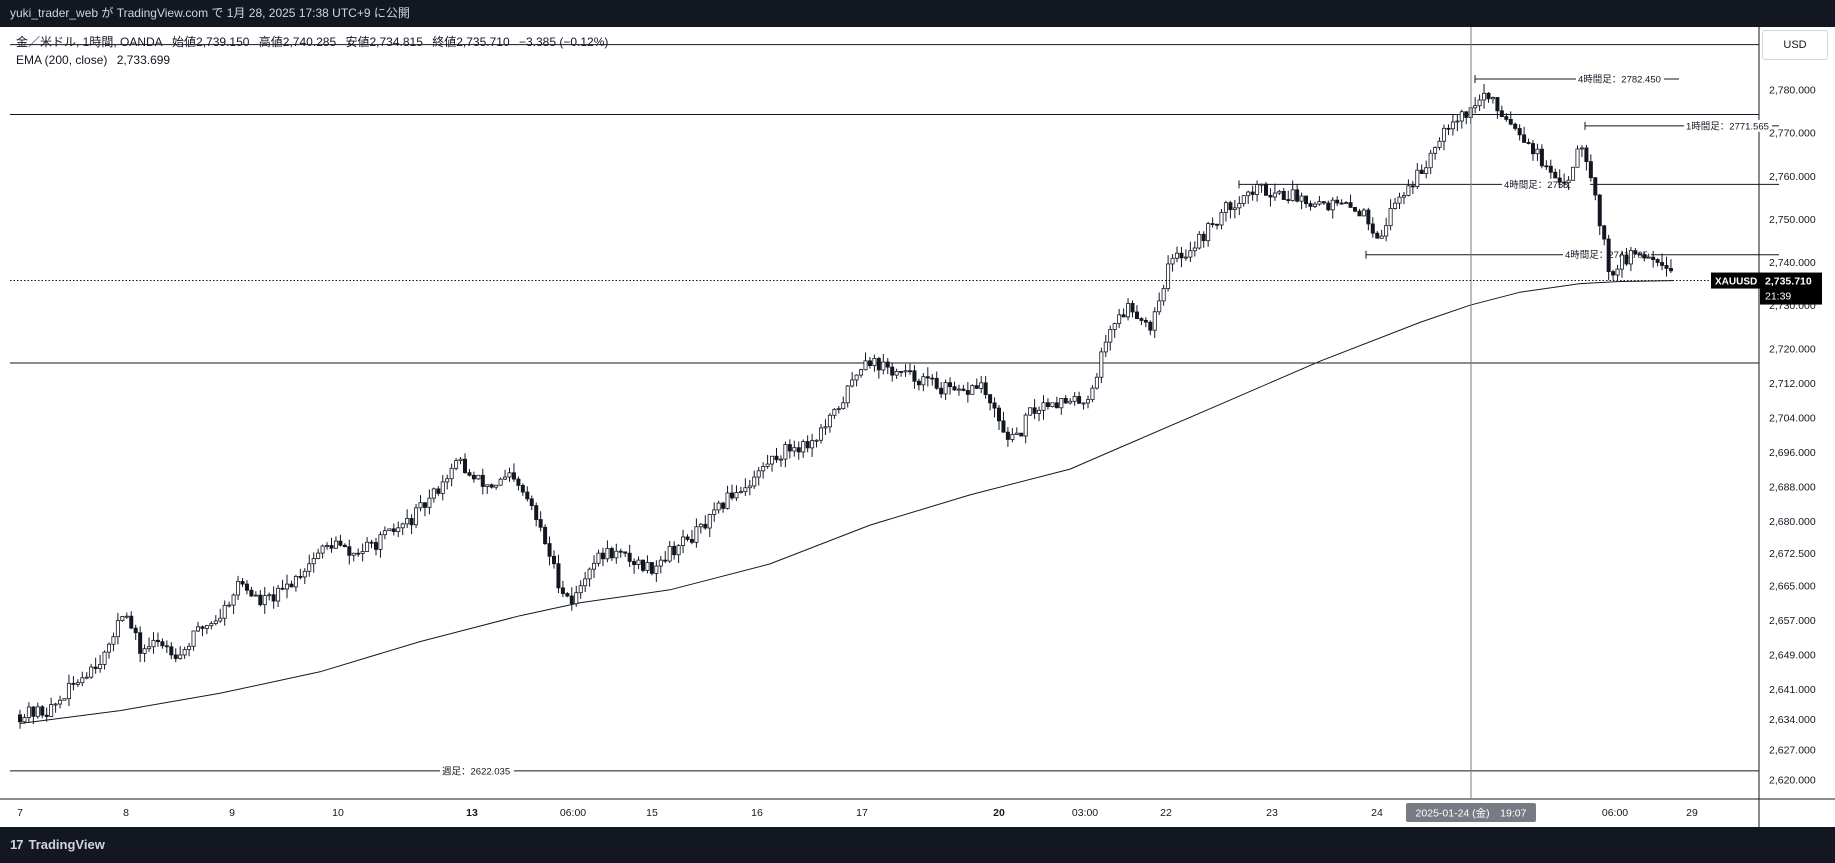  I want to click on brand-name: TradingView, so click(66, 844).